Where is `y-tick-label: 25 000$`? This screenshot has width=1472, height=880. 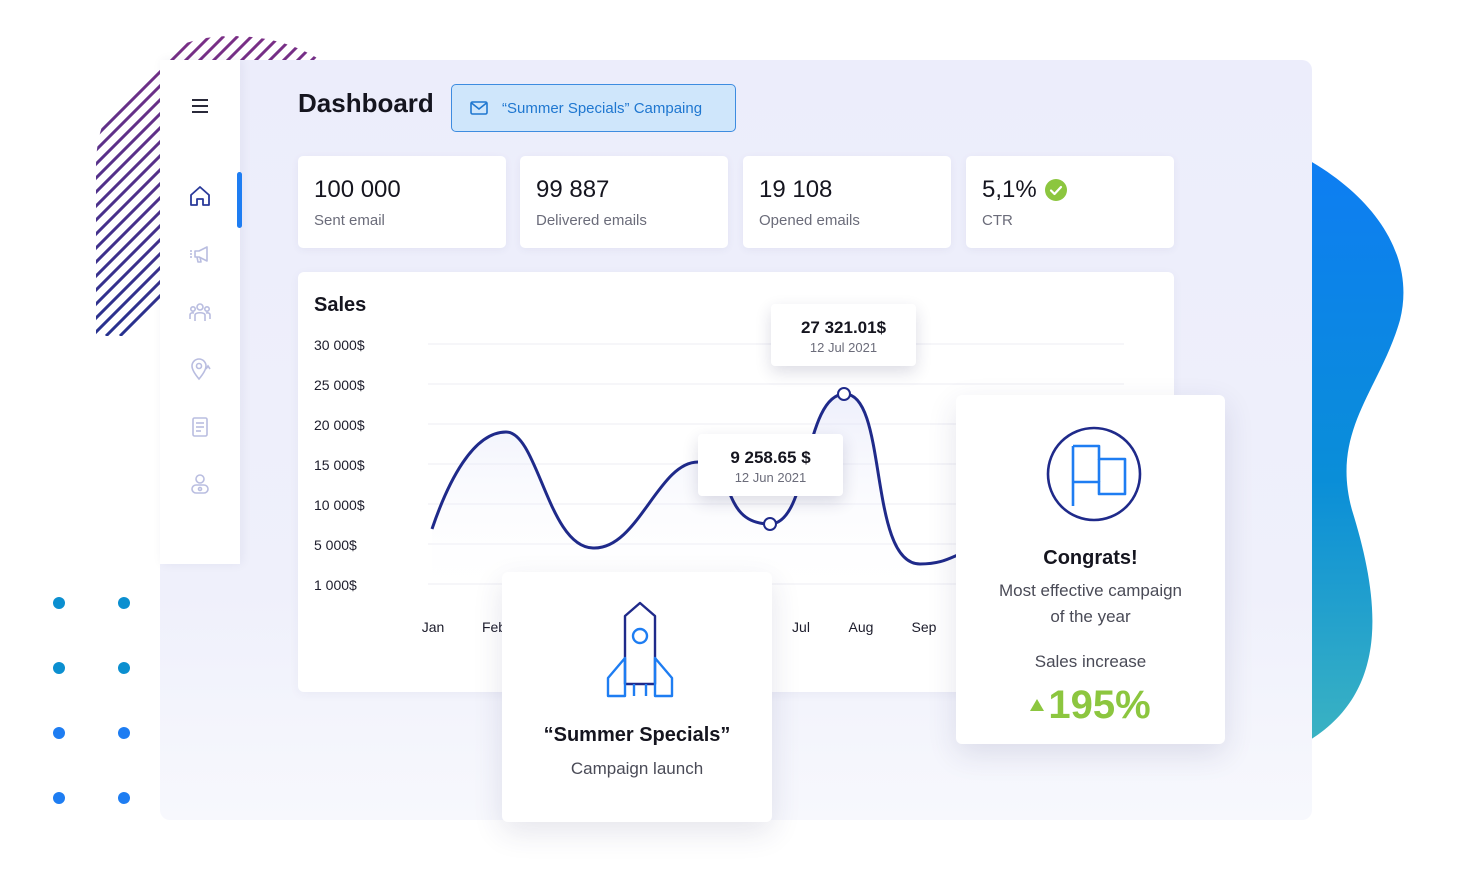
y-tick-label: 25 000$ is located at coordinates (339, 385).